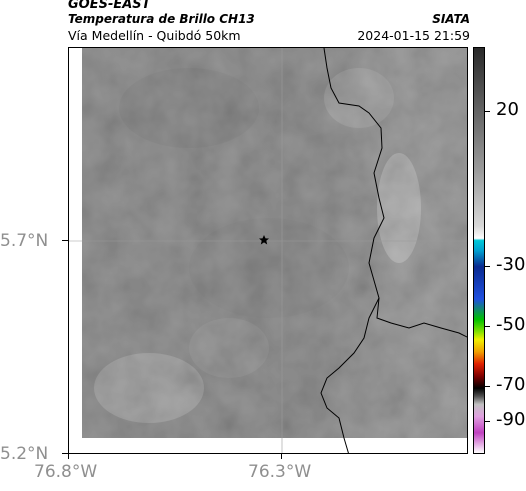 The width and height of the screenshot is (526, 491). I want to click on colorbar-label: -90, so click(511, 419).